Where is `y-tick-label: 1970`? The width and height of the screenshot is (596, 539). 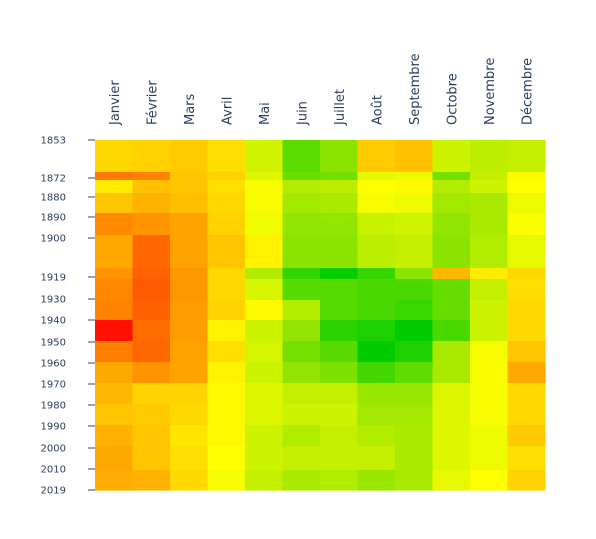
y-tick-label: 1970 is located at coordinates (53, 385).